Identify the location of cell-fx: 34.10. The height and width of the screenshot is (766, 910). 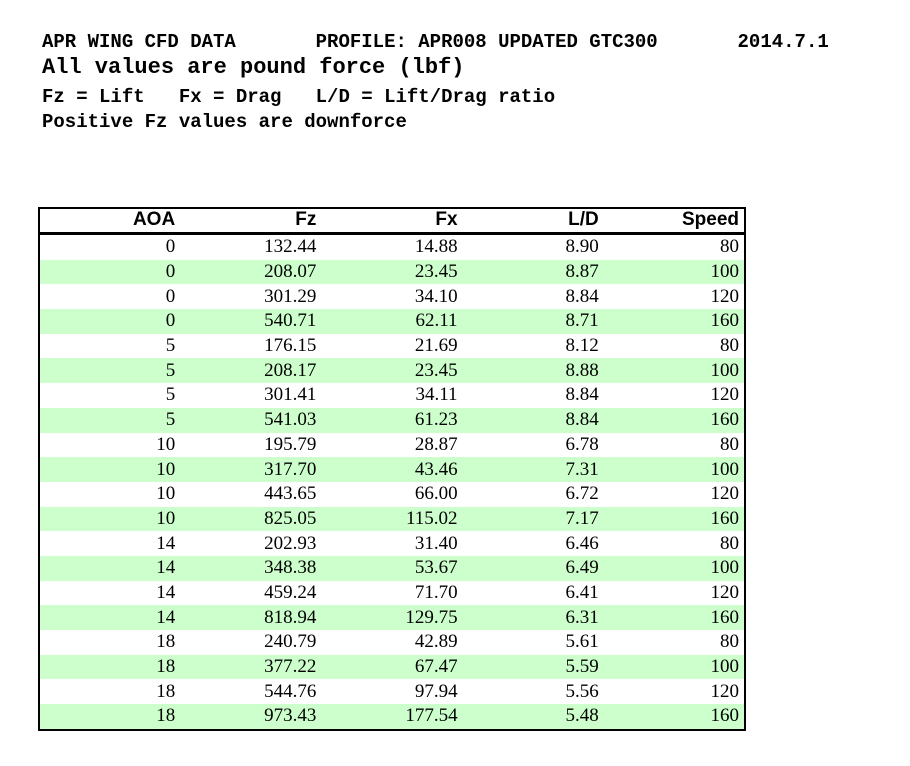
(392, 297).